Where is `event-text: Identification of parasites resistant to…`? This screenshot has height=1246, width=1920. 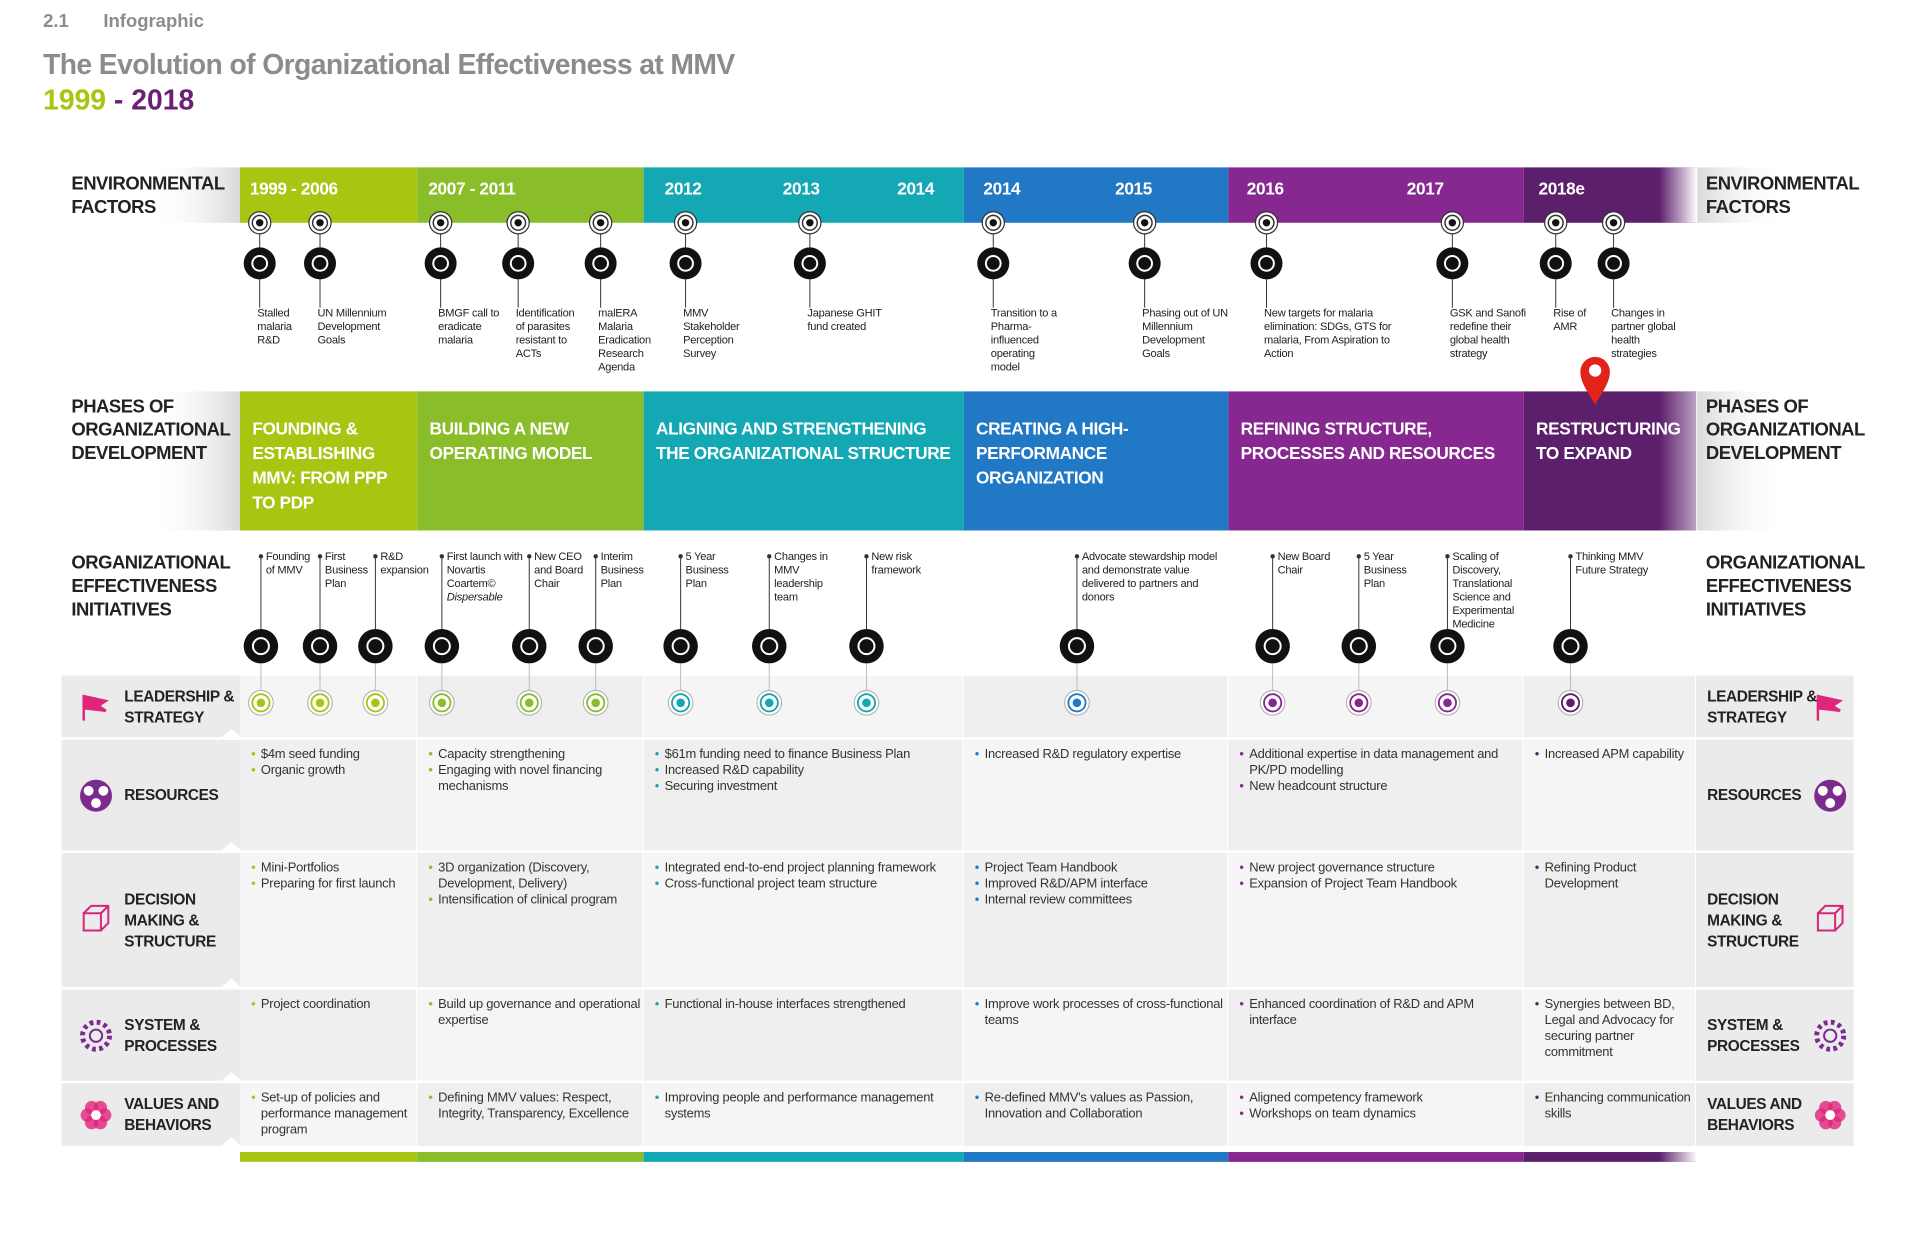 event-text: Identification of parasites resistant to… is located at coordinates (545, 333).